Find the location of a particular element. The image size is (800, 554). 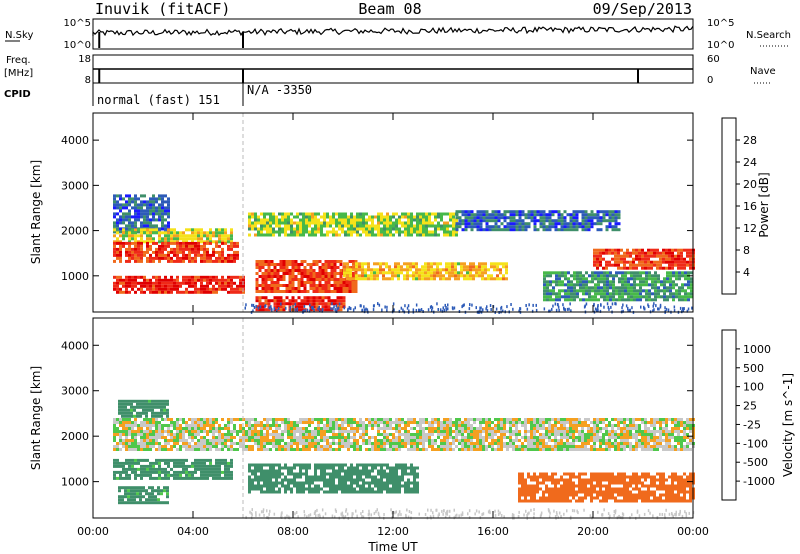

nsky-line is located at coordinates (393, 31).